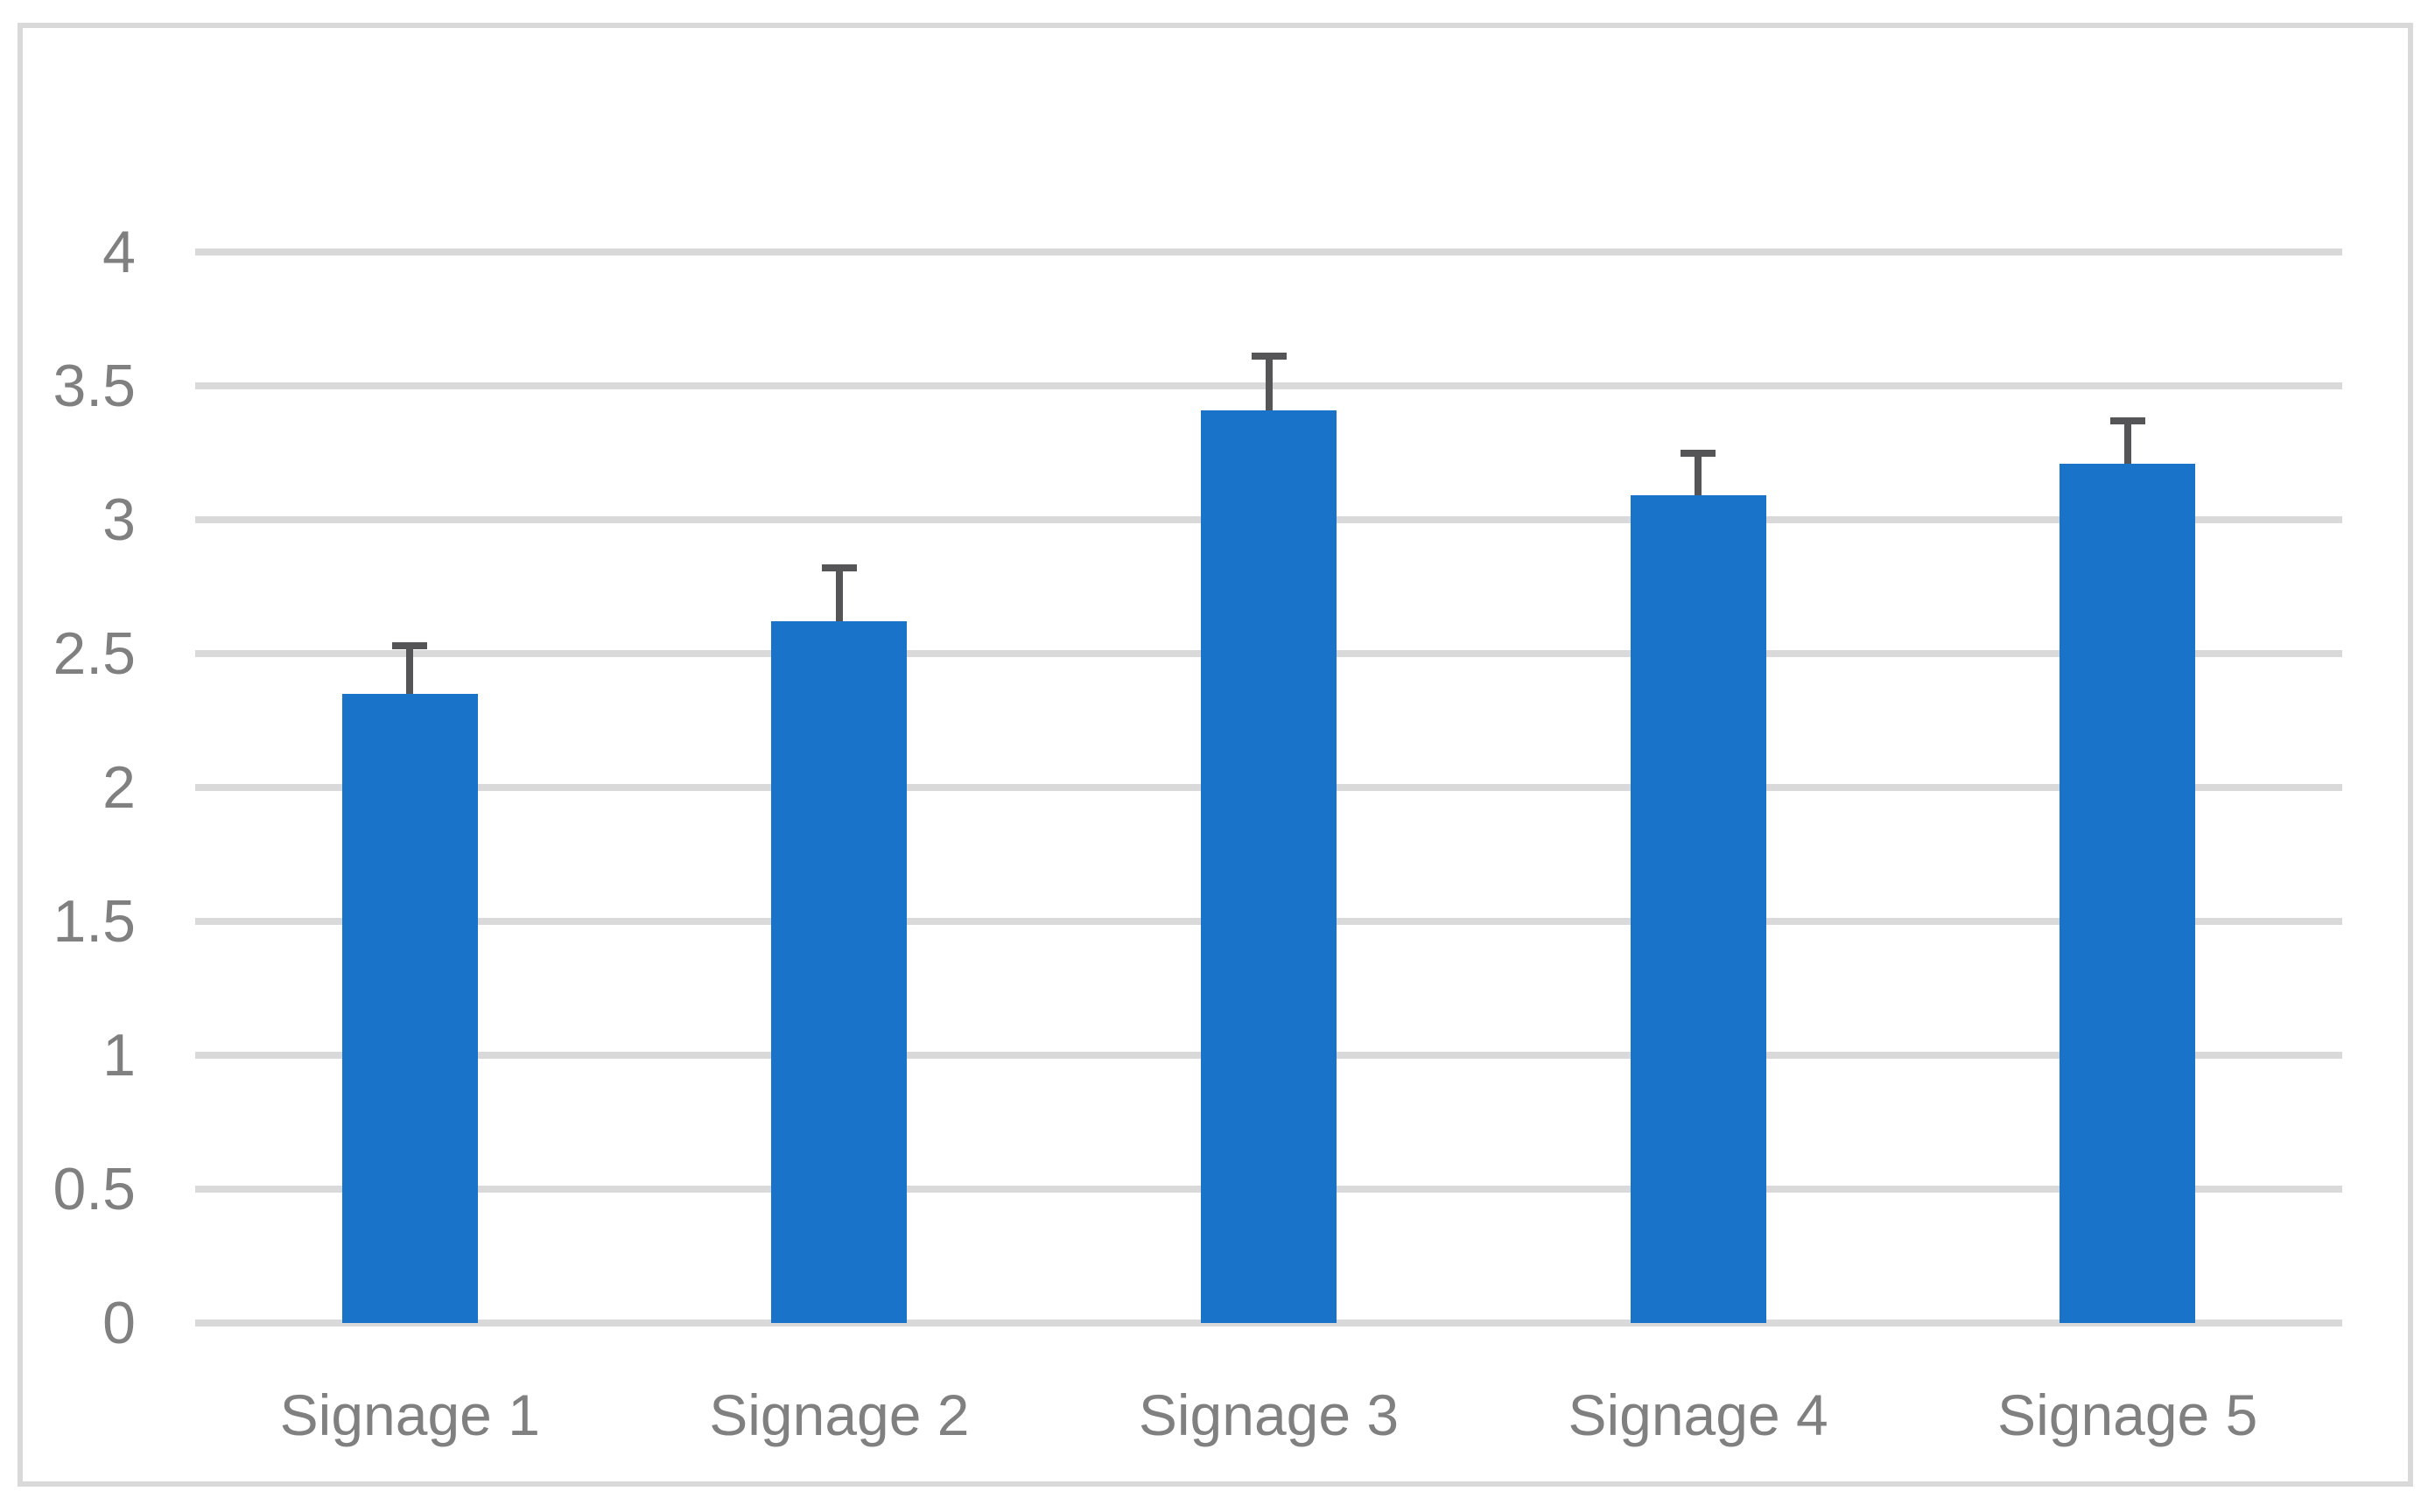  Describe the element at coordinates (1269, 1414) in the screenshot. I see `x-category-label: Signage 3` at that location.